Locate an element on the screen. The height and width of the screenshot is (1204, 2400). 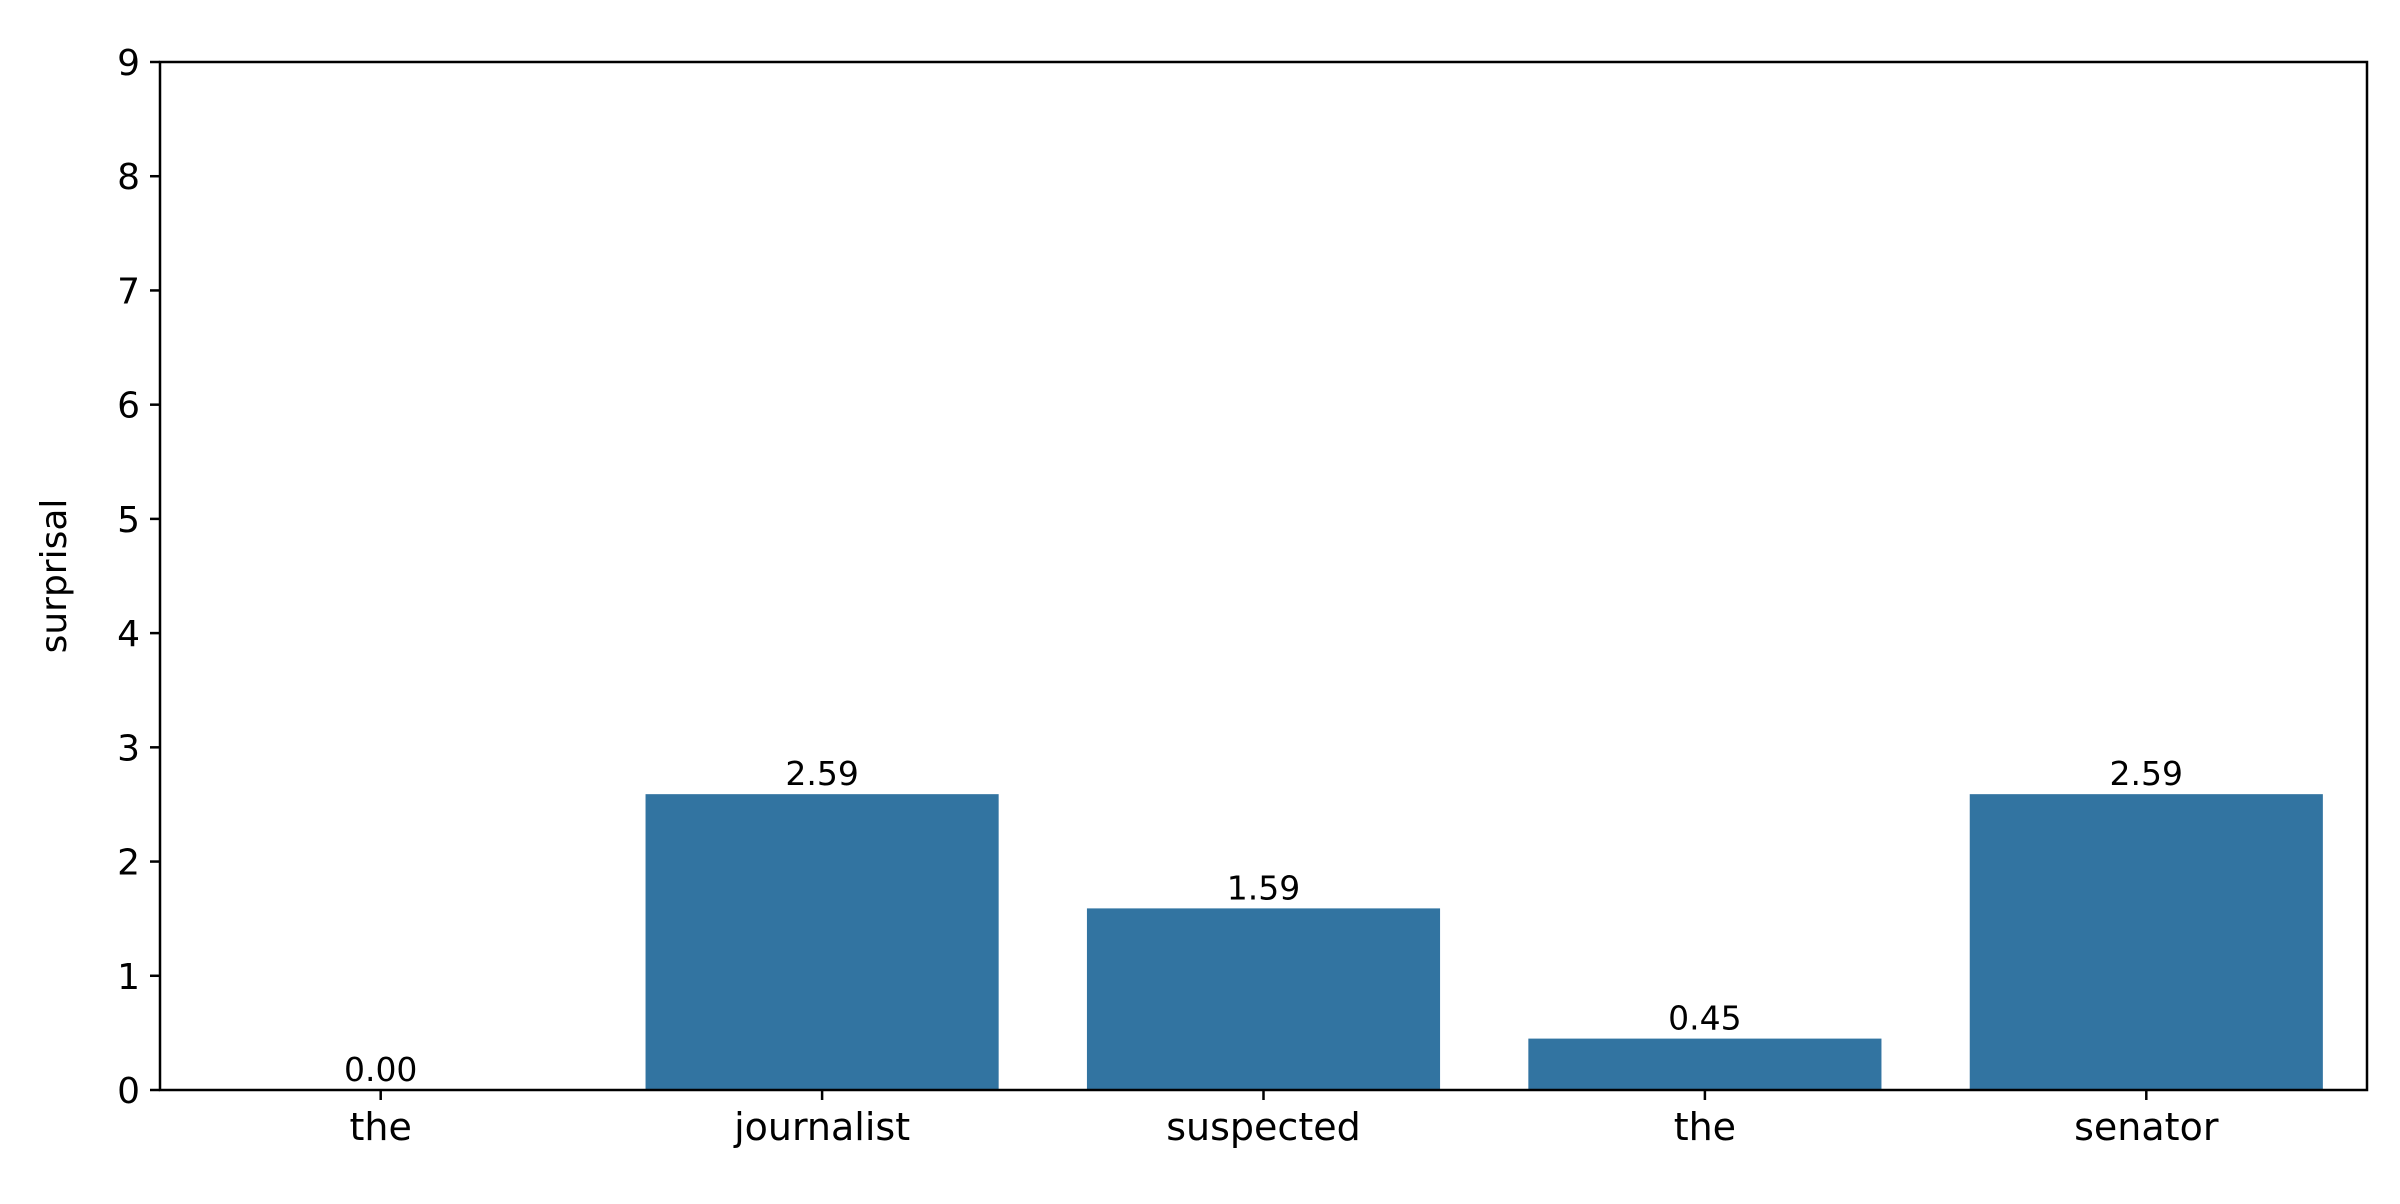
bar-value-label: 1.59 is located at coordinates (1263, 887).